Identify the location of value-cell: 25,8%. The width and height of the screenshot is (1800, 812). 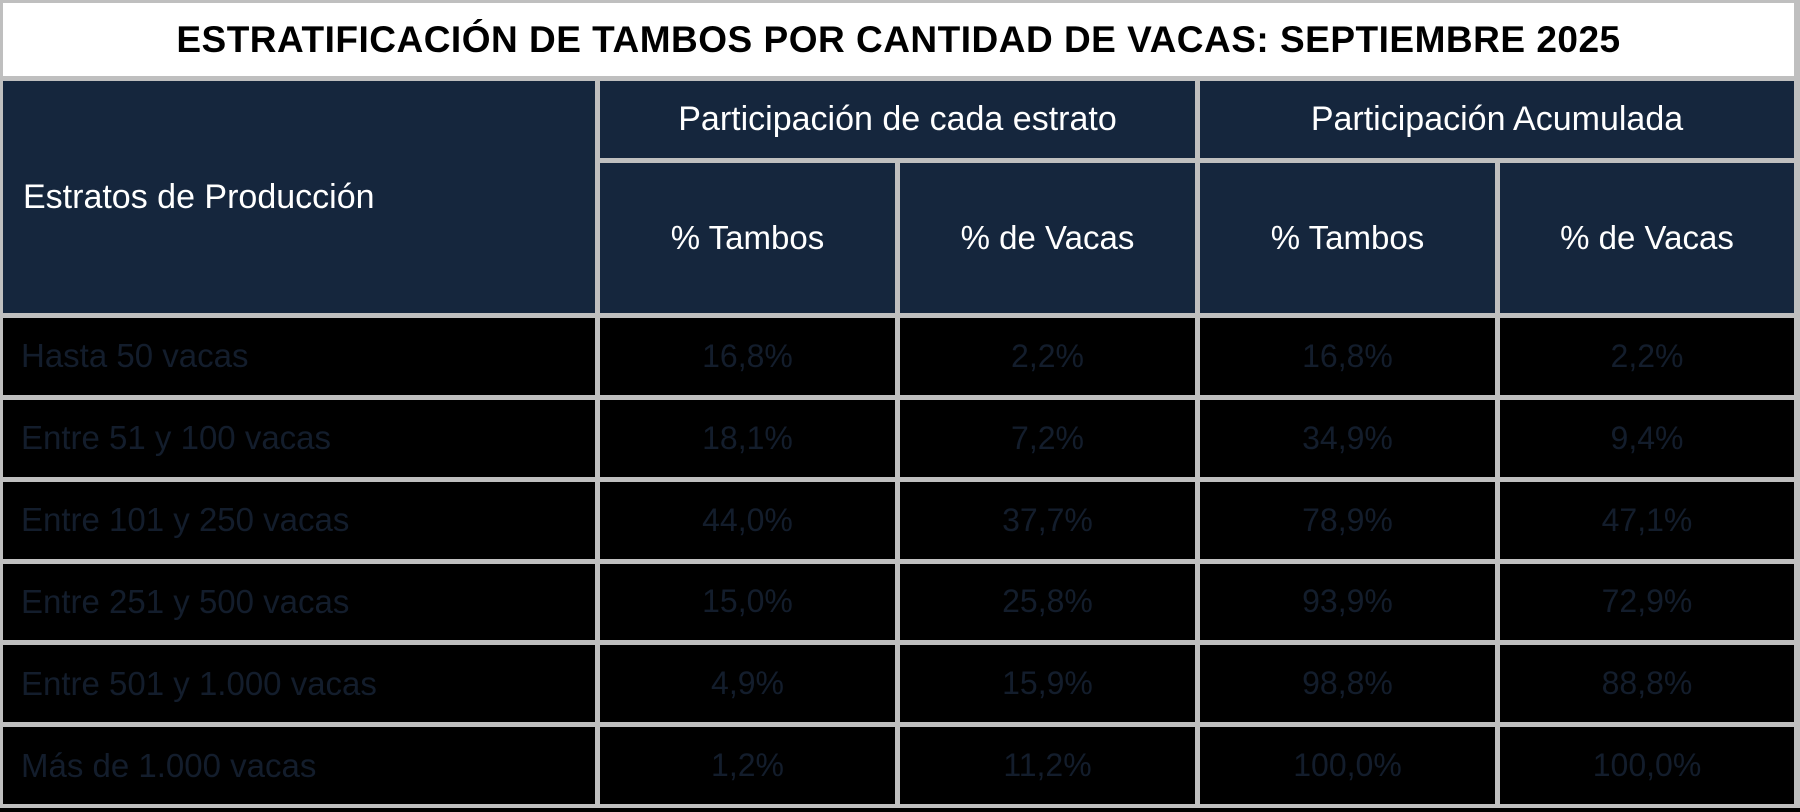
(1047, 602).